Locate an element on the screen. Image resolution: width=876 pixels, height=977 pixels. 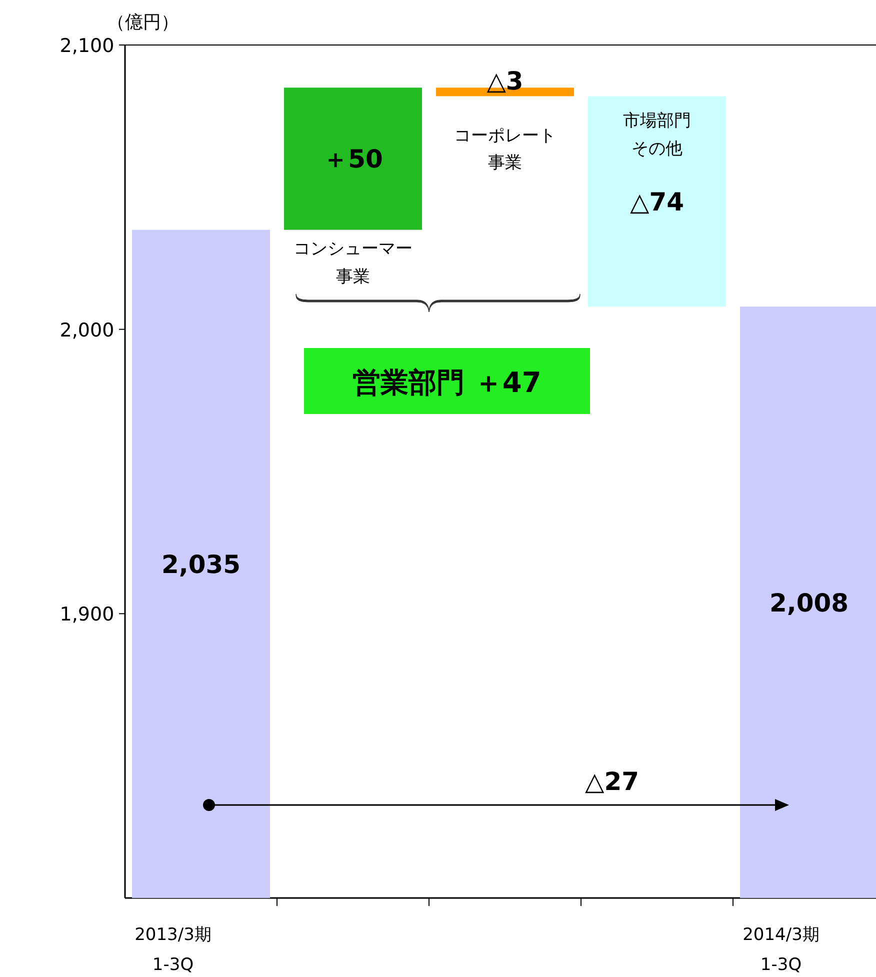
data-label: △74 is located at coordinates (657, 201).